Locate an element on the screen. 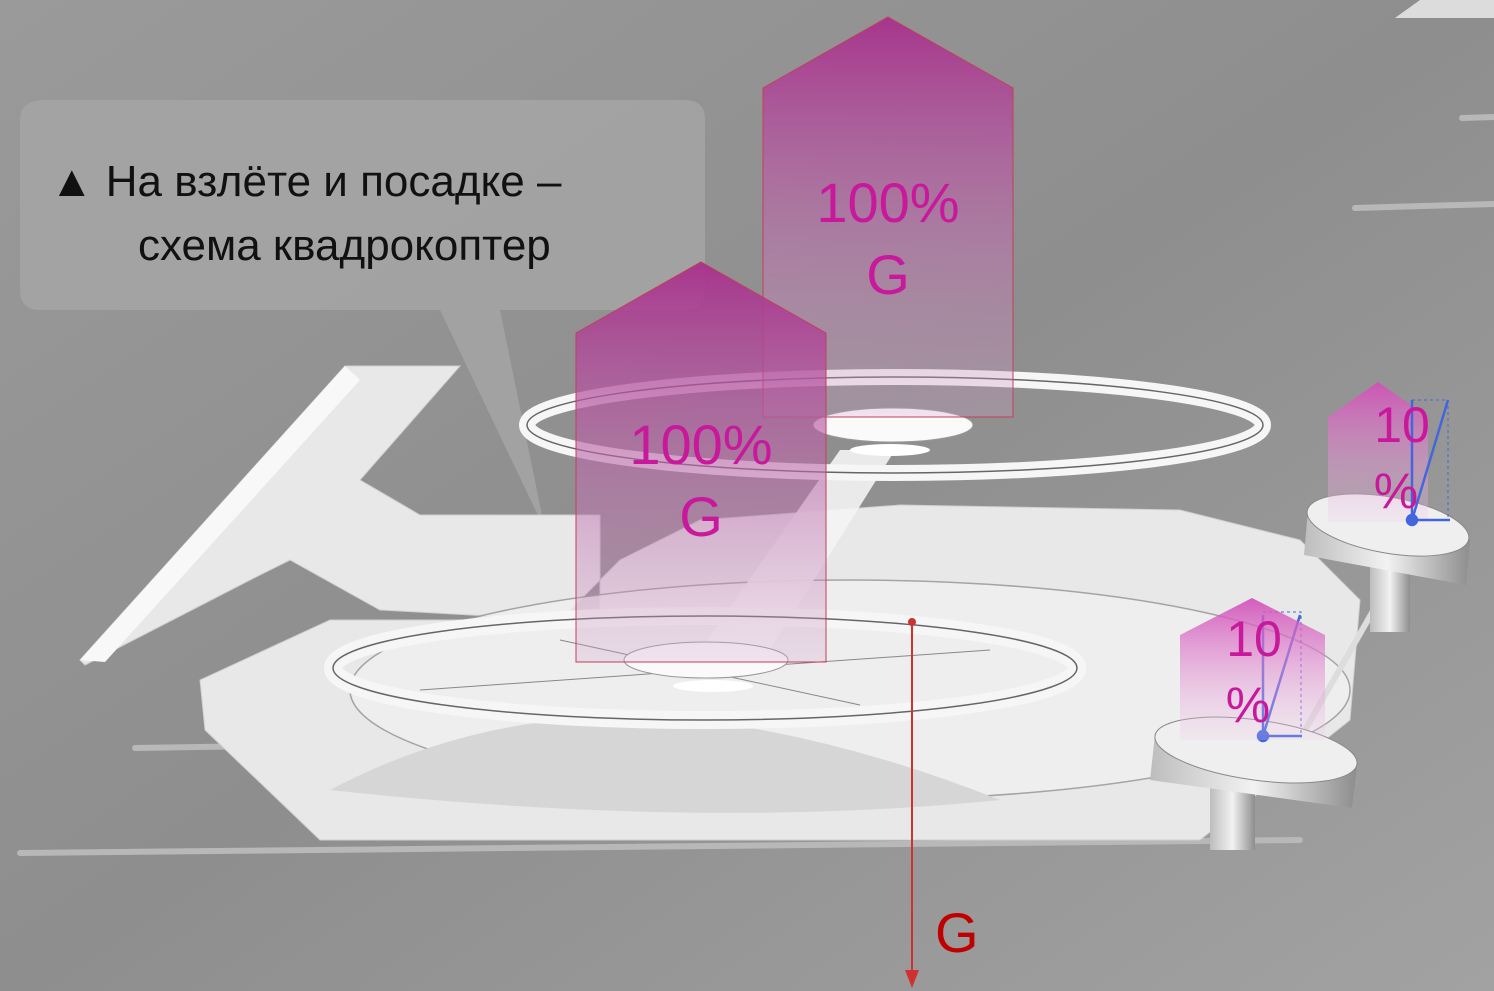 The image size is (1494, 991). caption-line: ▲ На взлёте и посадке – is located at coordinates (306, 181).